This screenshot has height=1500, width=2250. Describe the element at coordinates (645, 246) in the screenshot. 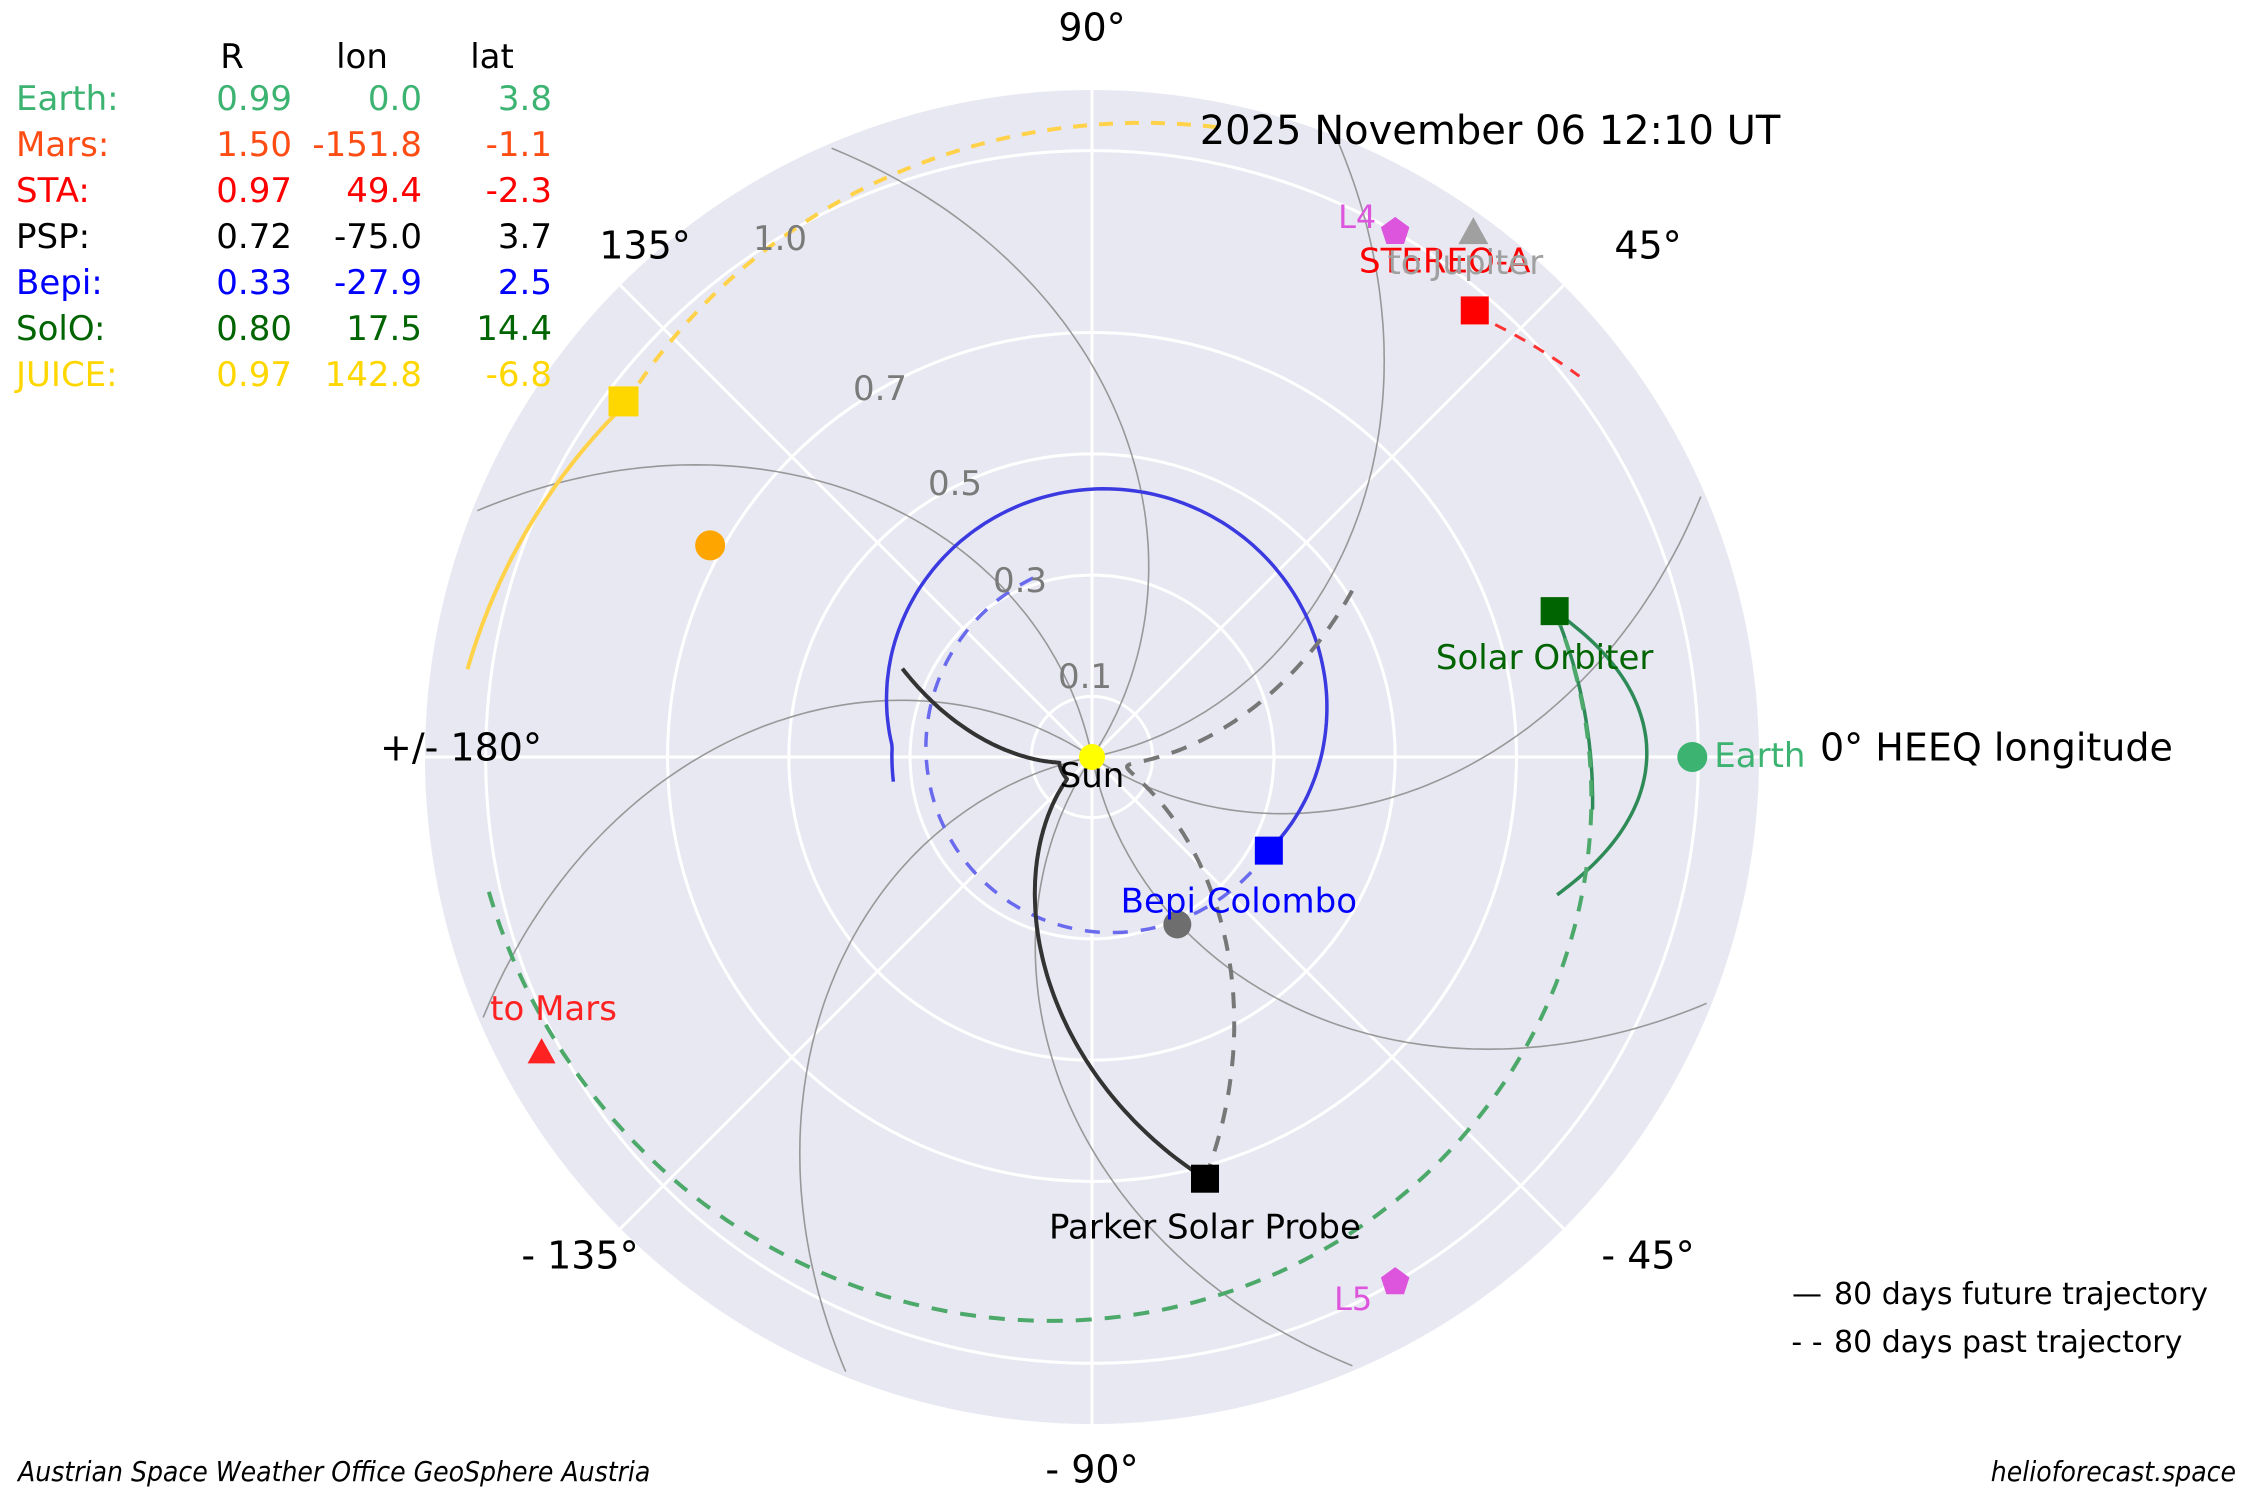

I see `angular-label-135_: 135°` at that location.